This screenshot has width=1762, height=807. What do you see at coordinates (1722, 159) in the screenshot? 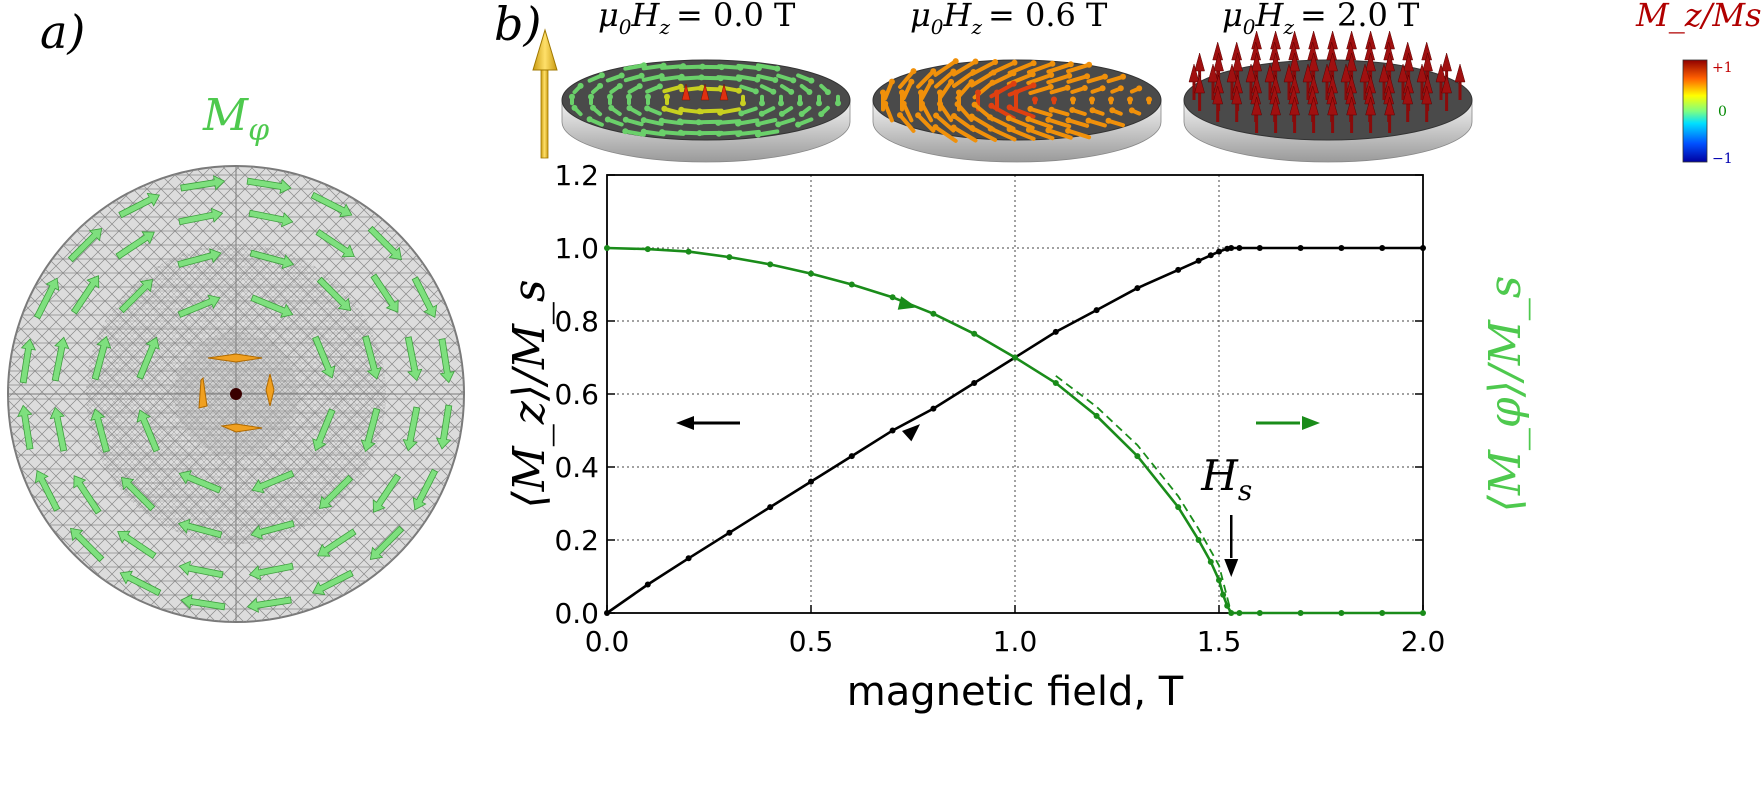
I see `colorbar-min-label: −1` at bounding box center [1722, 159].